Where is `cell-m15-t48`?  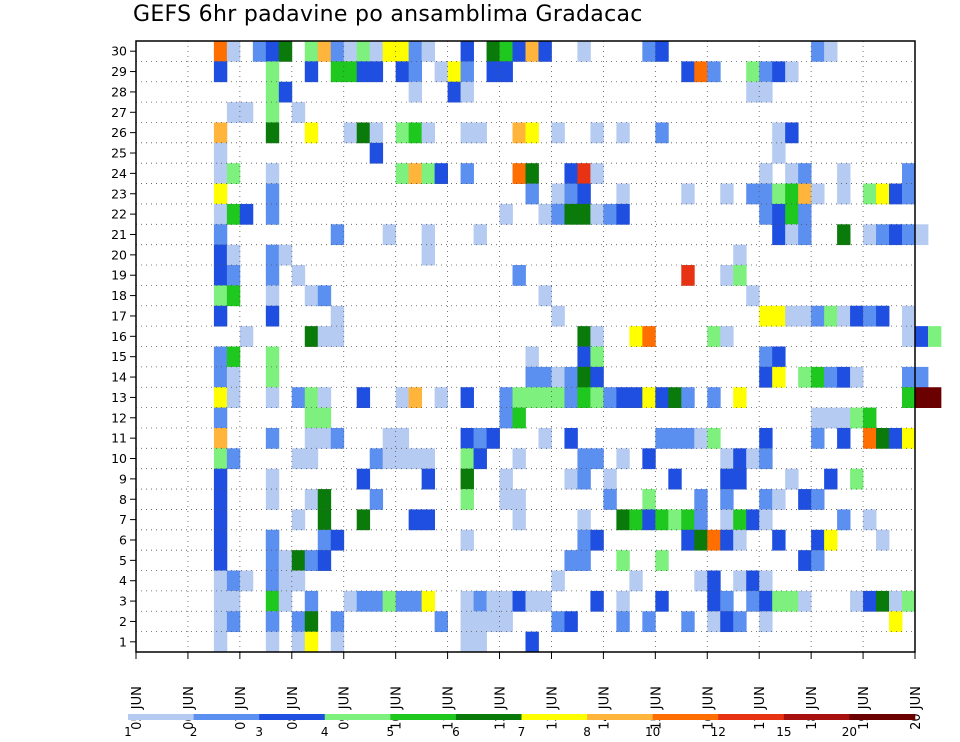 cell-m15-t48 is located at coordinates (766, 357).